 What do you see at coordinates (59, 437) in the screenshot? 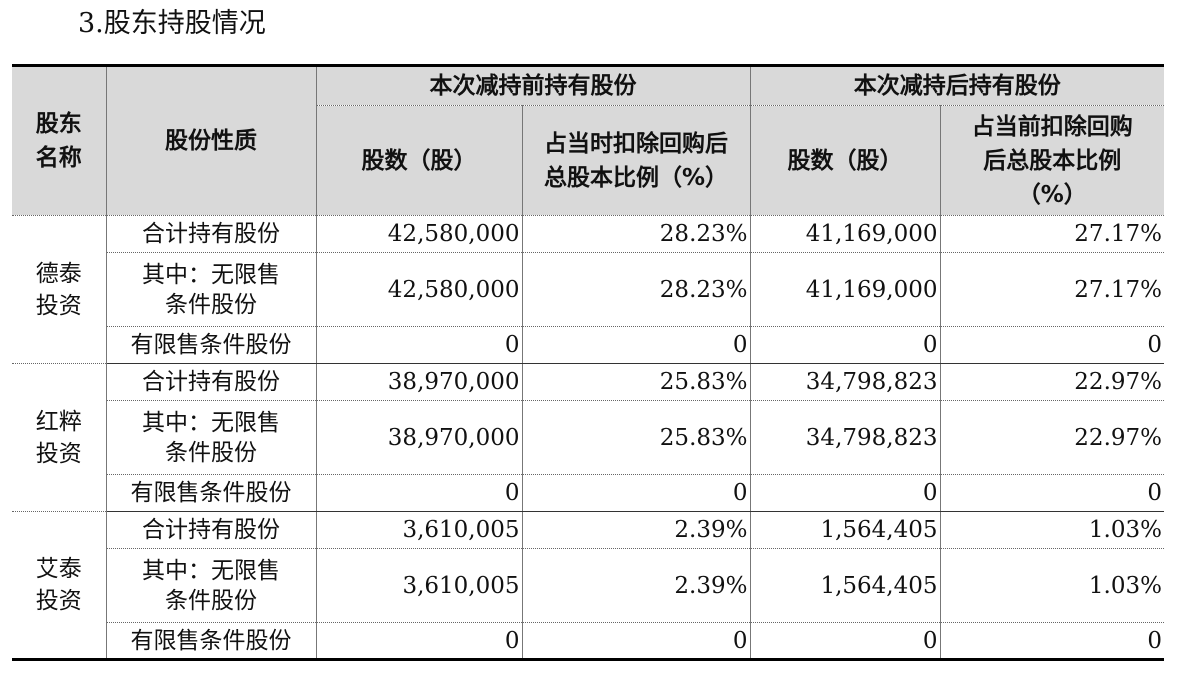
I see `shareholder-name: 红粹 投资` at bounding box center [59, 437].